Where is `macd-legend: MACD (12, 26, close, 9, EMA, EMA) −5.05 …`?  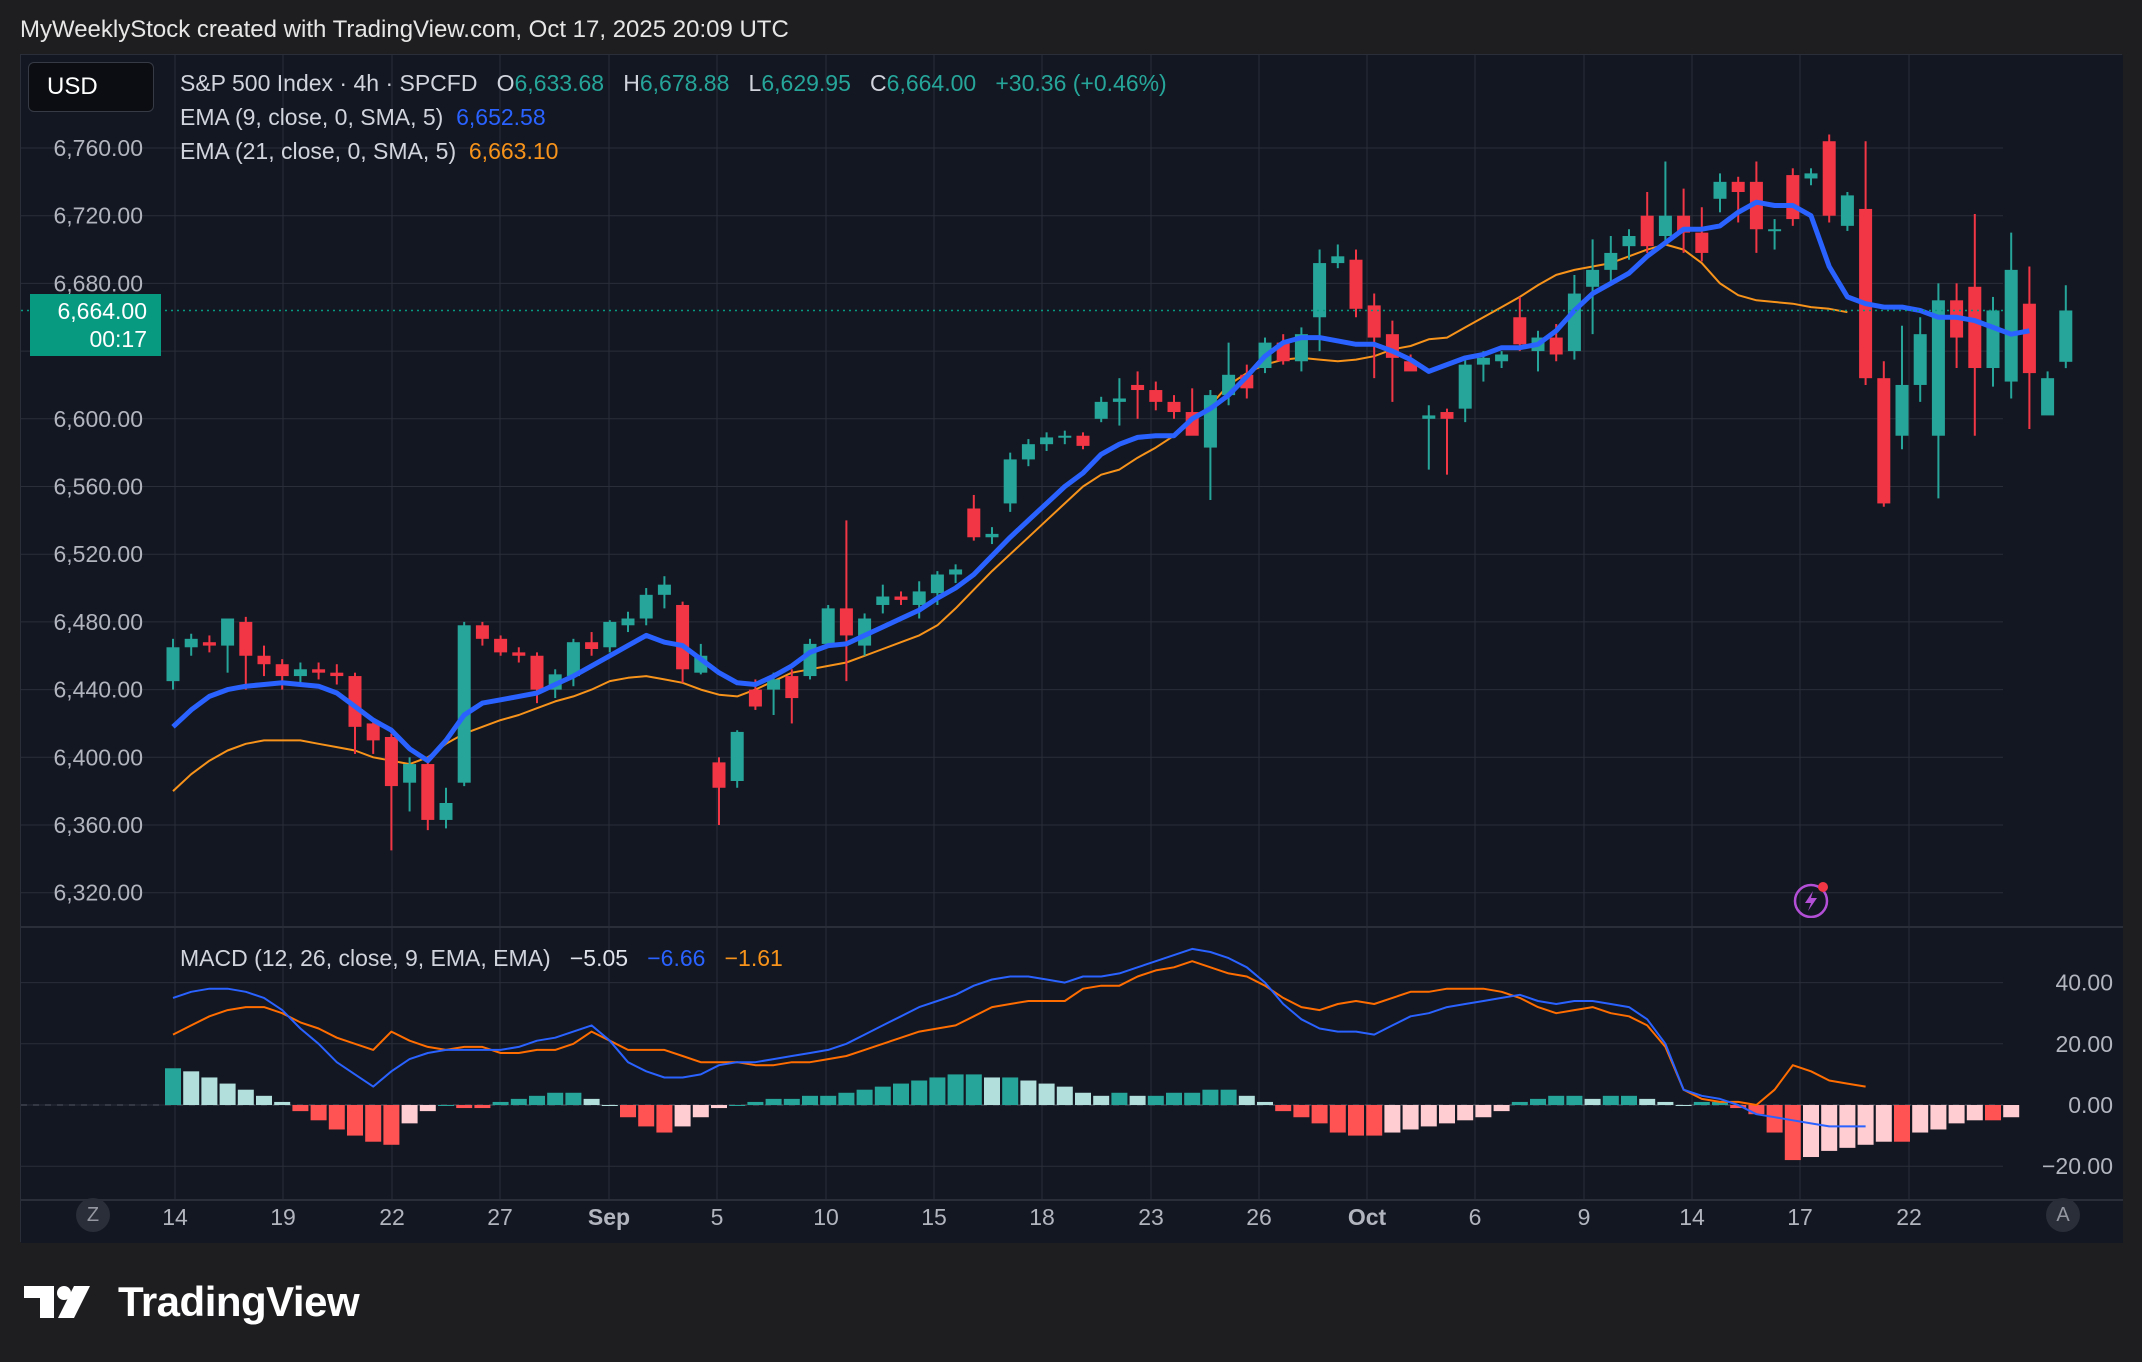
macd-legend: MACD (12, 26, close, 9, EMA, EMA) −5.05 … is located at coordinates (481, 958).